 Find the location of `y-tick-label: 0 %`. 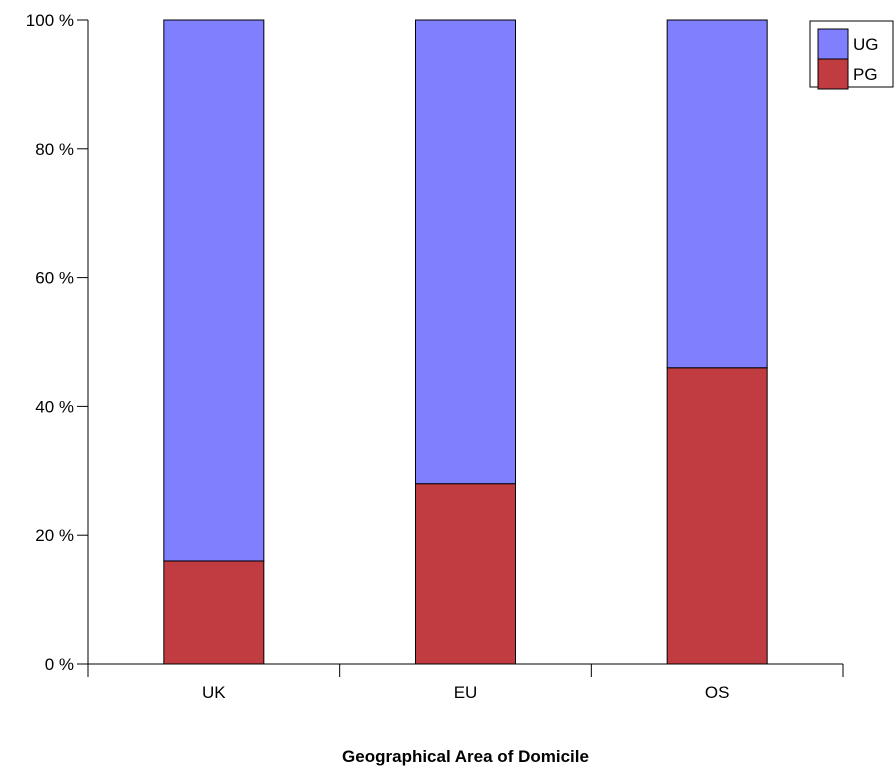

y-tick-label: 0 % is located at coordinates (59, 664).